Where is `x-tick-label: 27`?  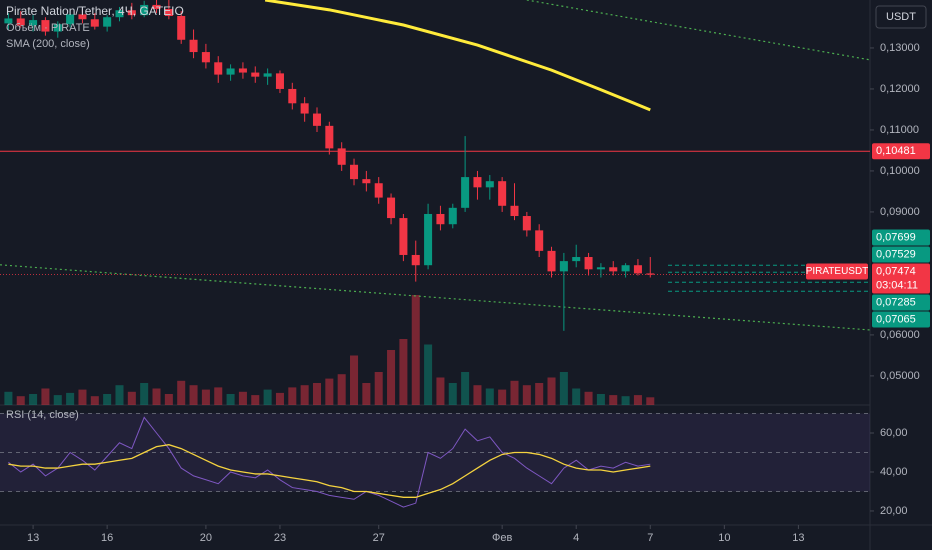
x-tick-label: 27 is located at coordinates (379, 538).